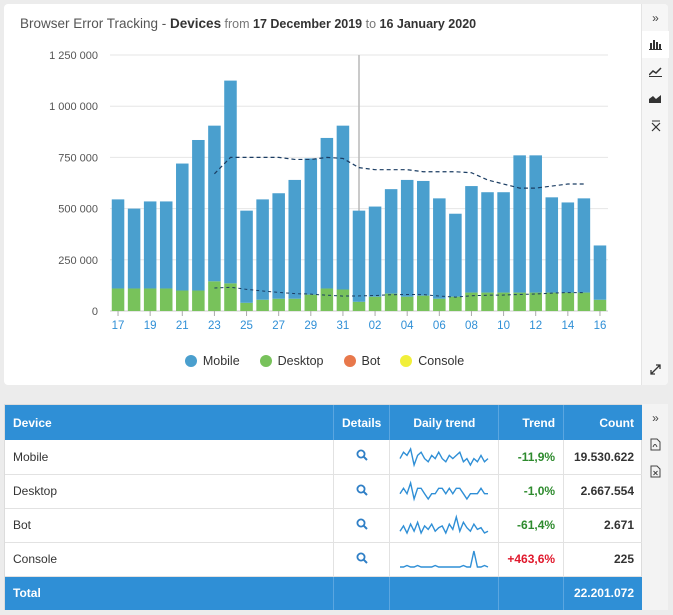  I want to click on x-tick-label: 23, so click(214, 326).